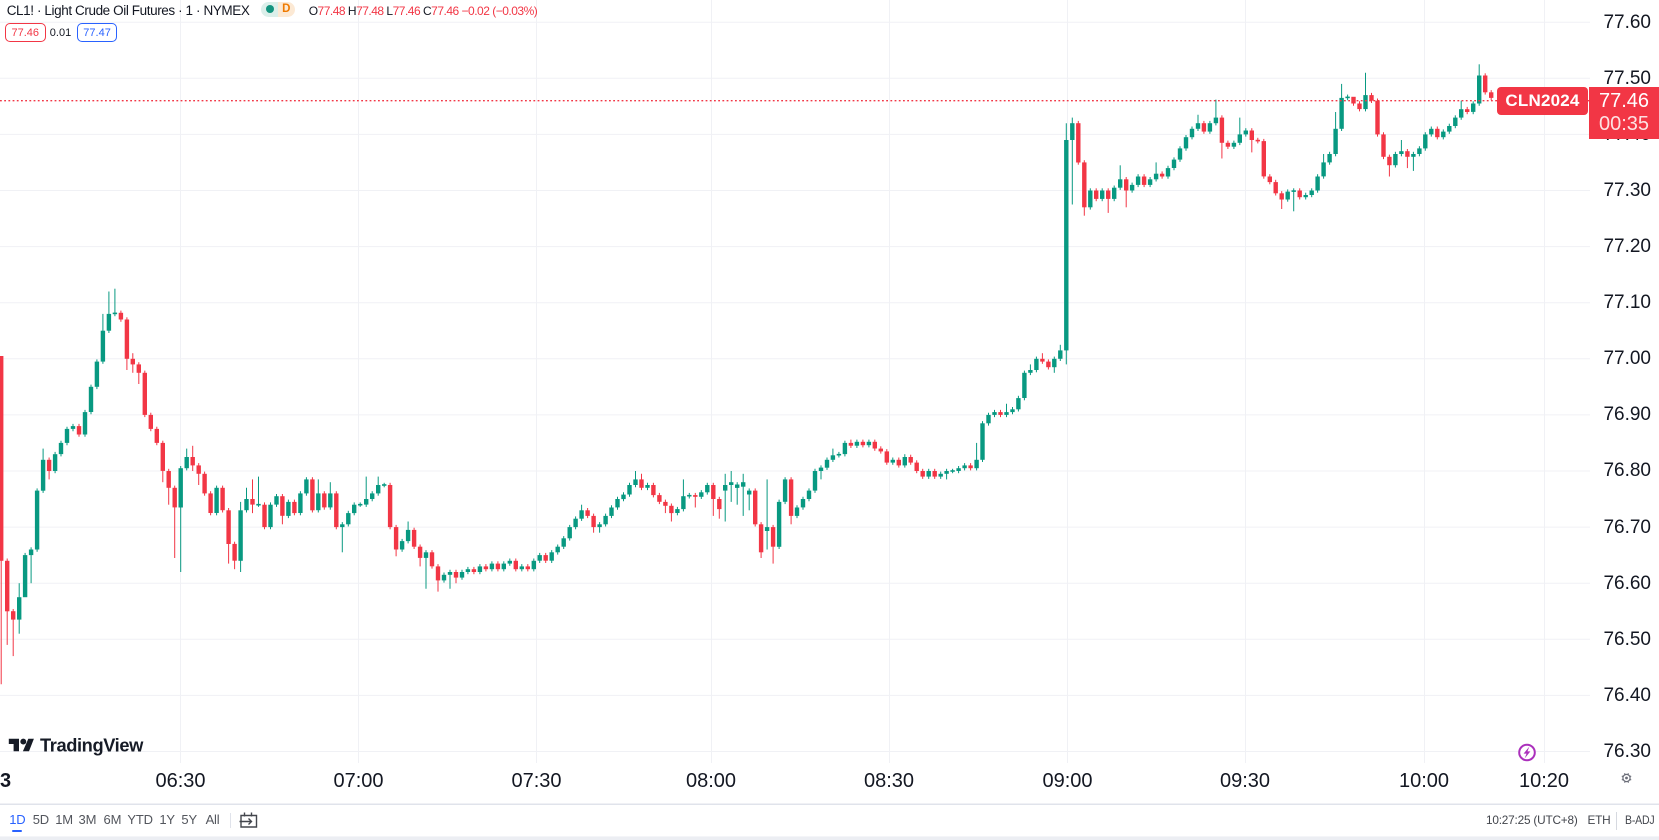 This screenshot has height=840, width=1659. Describe the element at coordinates (92, 745) in the screenshot. I see `svg-text: TradingView` at that location.